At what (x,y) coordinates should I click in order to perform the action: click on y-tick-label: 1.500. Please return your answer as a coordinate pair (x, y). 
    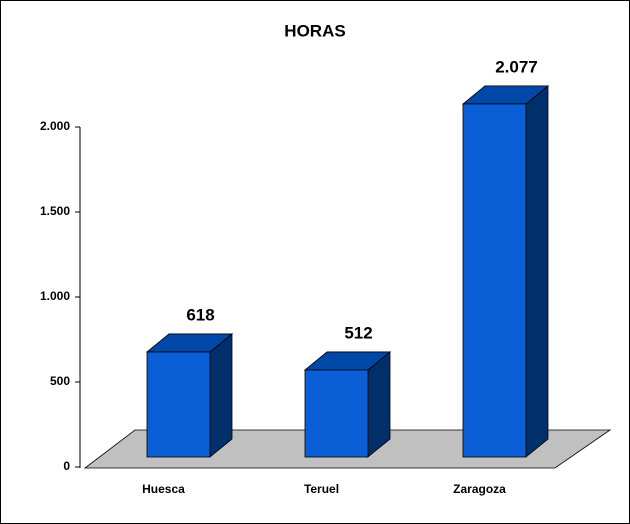
    Looking at the image, I should click on (55, 211).